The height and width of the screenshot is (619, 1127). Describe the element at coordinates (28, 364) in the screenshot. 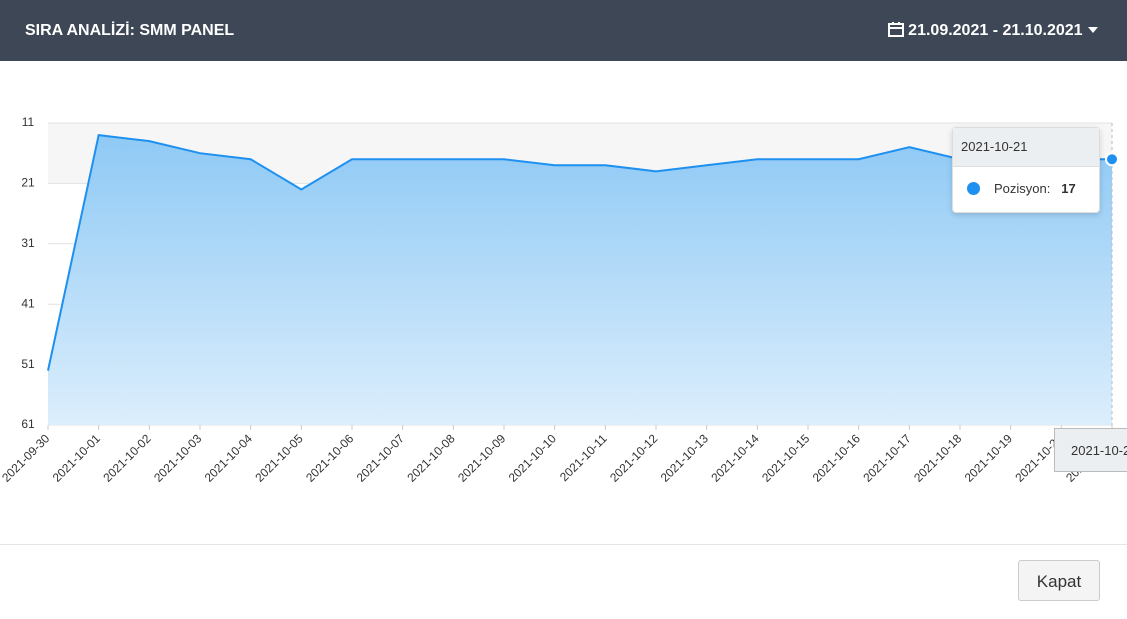

I see `y-tick-label: 51` at that location.